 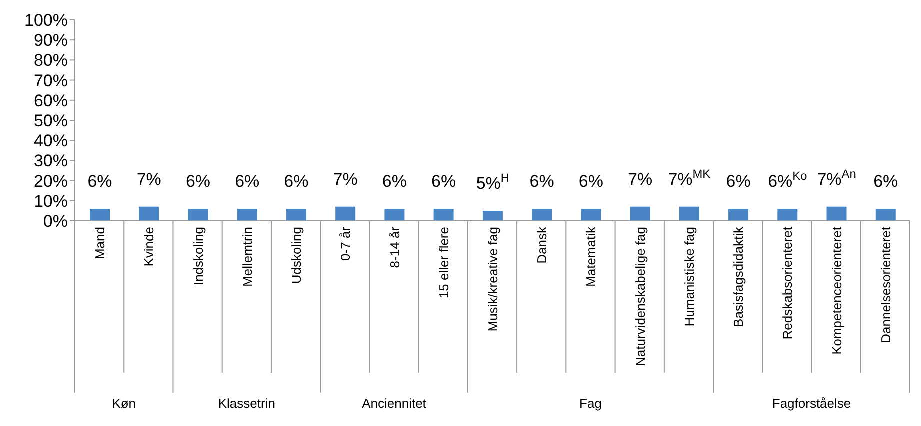 I want to click on y-tick-label: 0%, so click(x=55, y=222).